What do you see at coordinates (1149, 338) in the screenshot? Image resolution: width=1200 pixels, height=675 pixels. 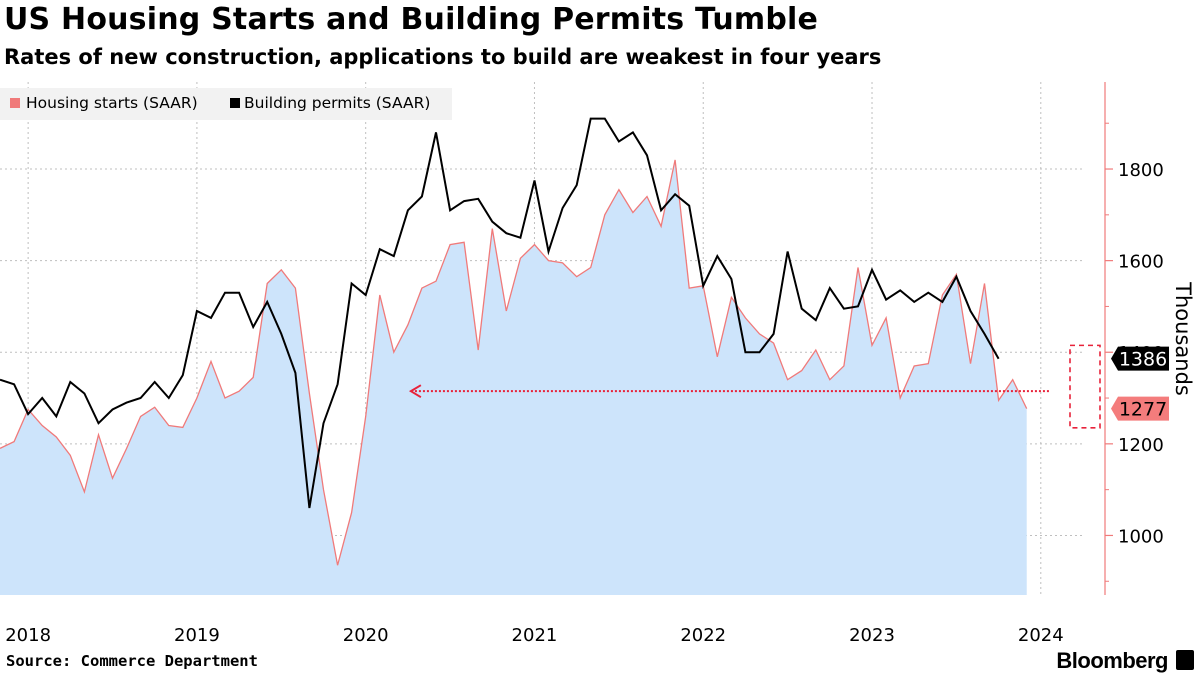 I see `y-axis: 10001200140016001800Thousands13861277` at bounding box center [1149, 338].